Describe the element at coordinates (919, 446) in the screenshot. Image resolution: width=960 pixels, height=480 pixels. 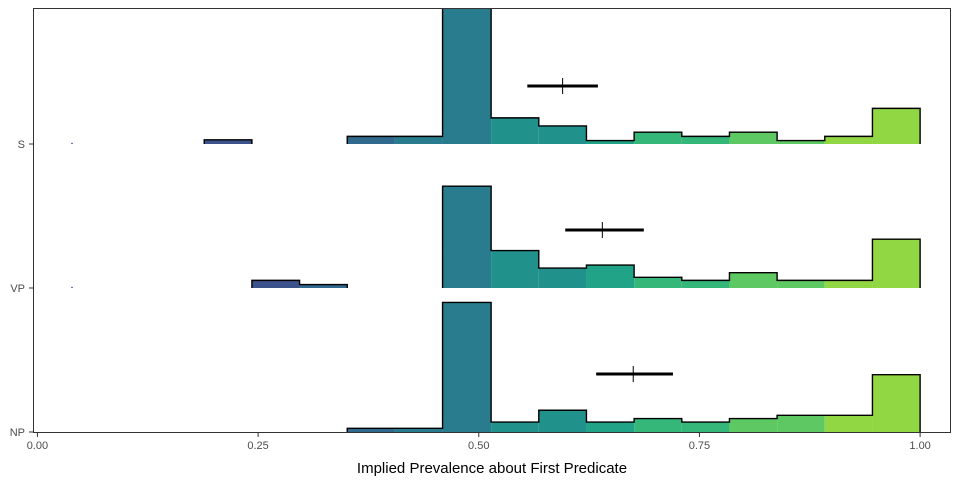
I see `x-tick-label-4: 1.00` at that location.